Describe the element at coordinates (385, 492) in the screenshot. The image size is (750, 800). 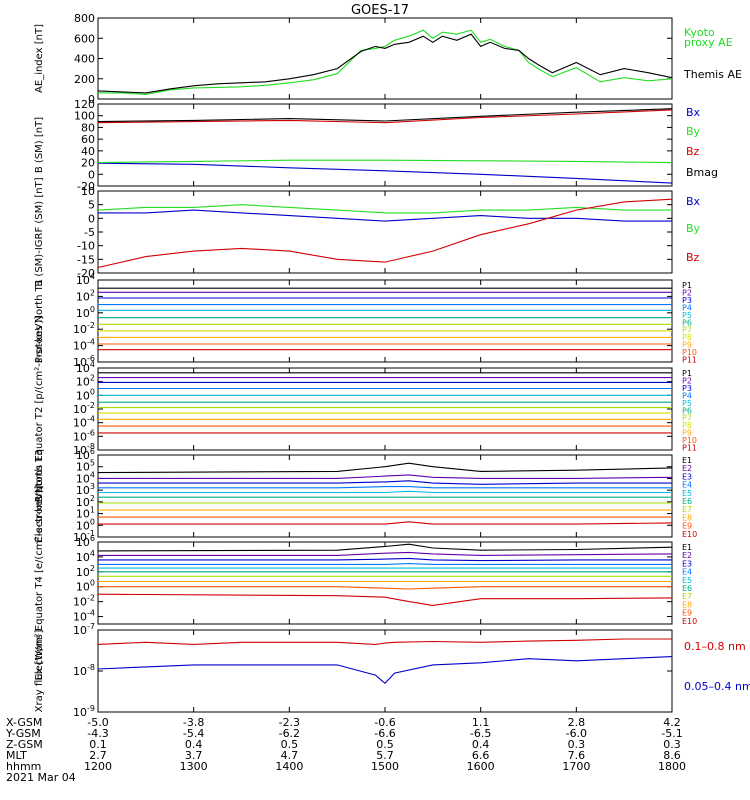
I see `series-line-e5` at that location.